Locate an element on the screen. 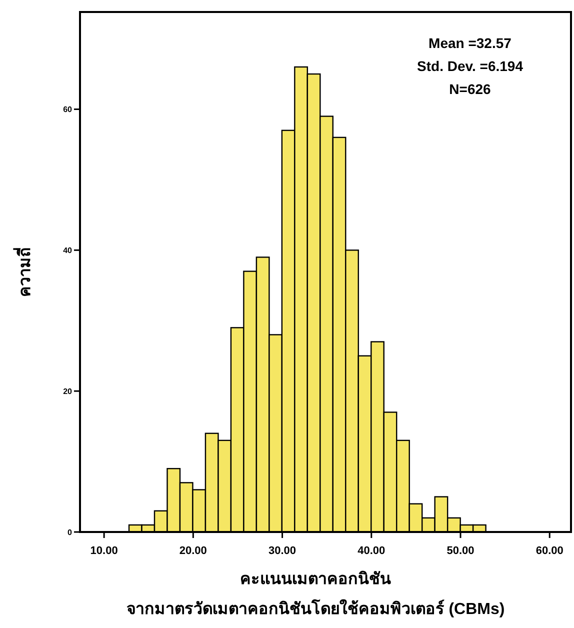 This screenshot has height=628, width=574. y-tick-label: 40 is located at coordinates (68, 251).